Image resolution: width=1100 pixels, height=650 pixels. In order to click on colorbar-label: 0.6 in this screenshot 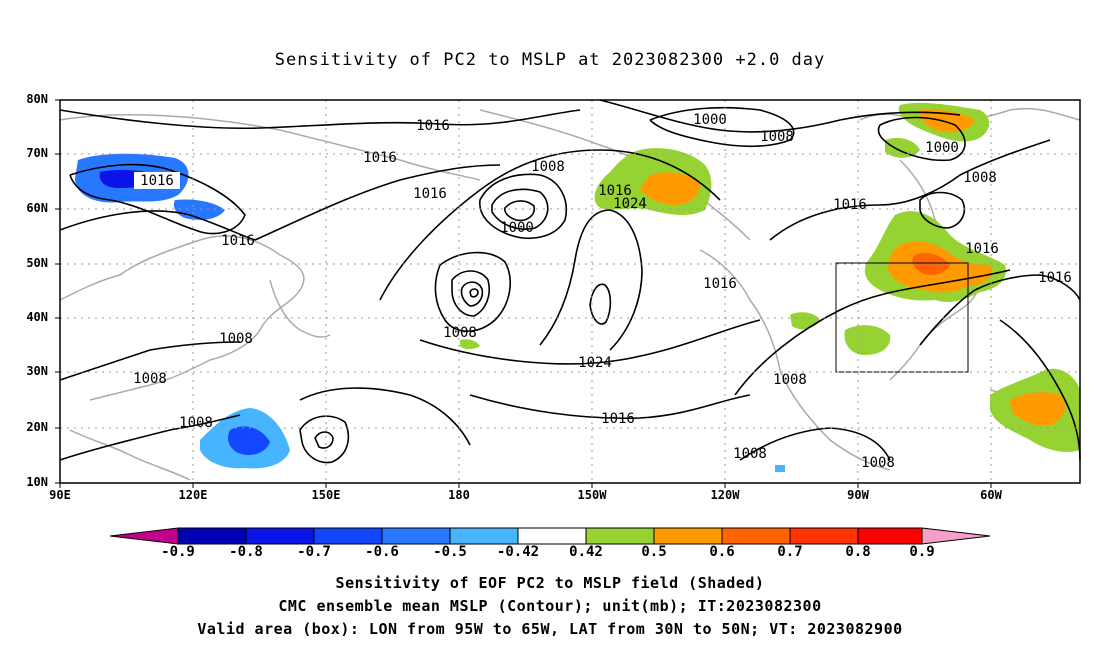, I will do `click(722, 552)`.